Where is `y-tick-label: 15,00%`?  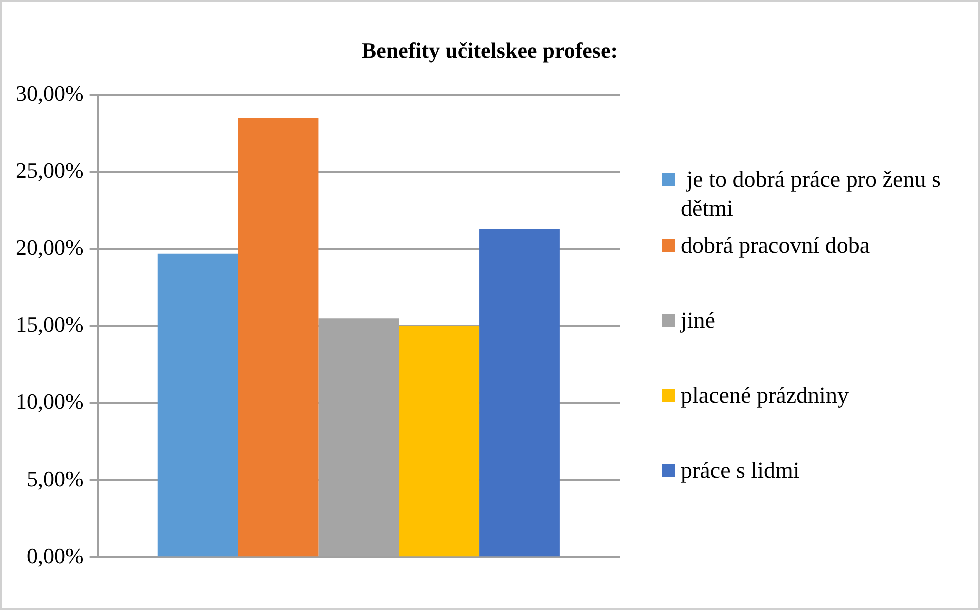 y-tick-label: 15,00% is located at coordinates (50, 325).